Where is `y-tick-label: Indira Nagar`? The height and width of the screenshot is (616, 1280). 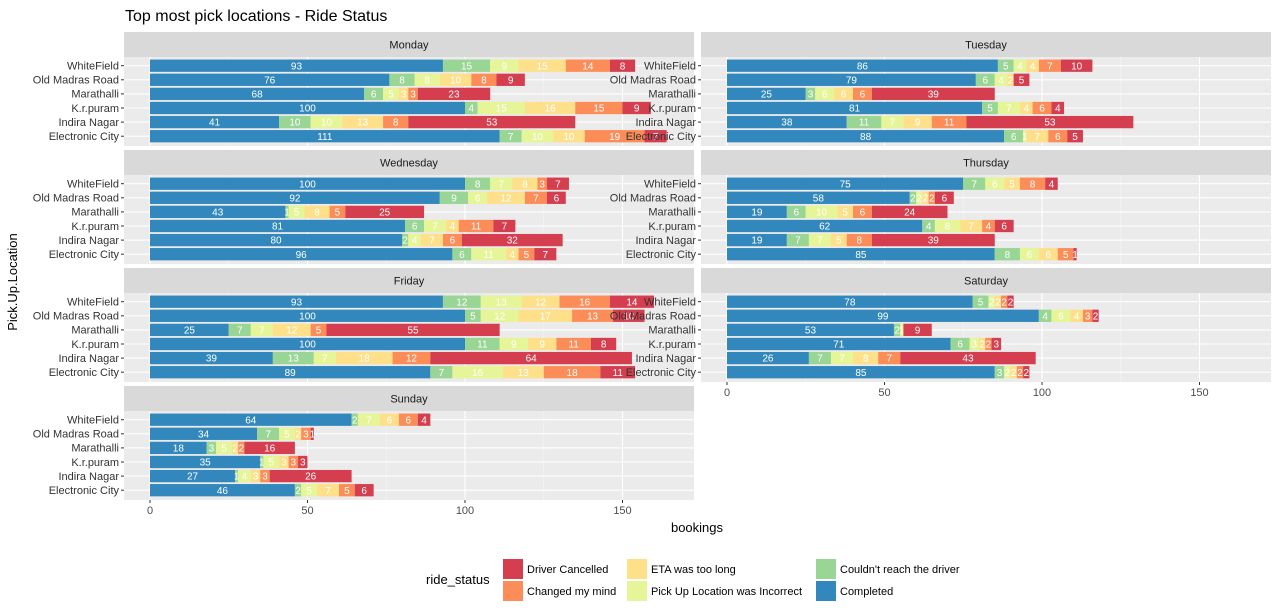
y-tick-label: Indira Nagar is located at coordinates (88, 359).